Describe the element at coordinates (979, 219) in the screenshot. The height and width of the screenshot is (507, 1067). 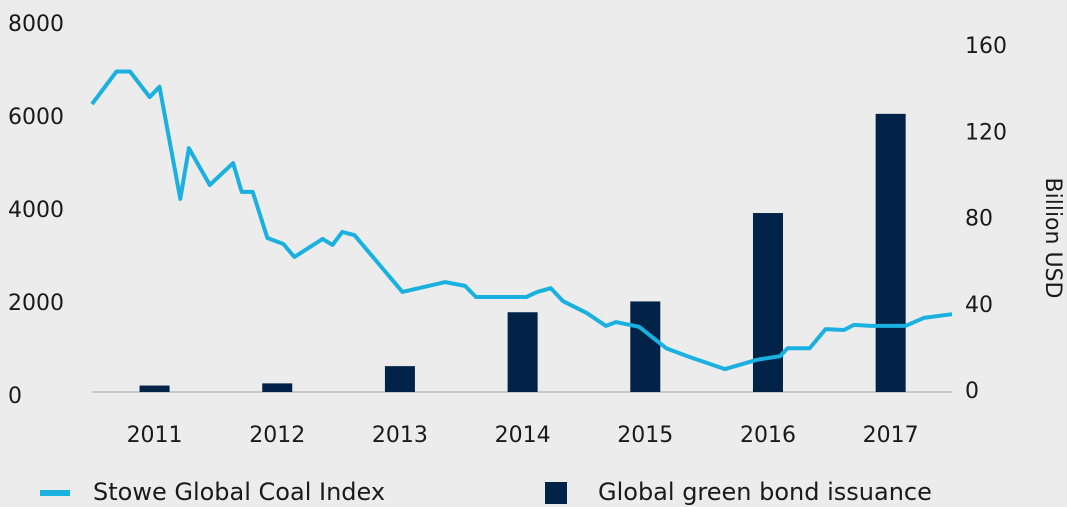
I see `y2-tick-label: 80` at that location.